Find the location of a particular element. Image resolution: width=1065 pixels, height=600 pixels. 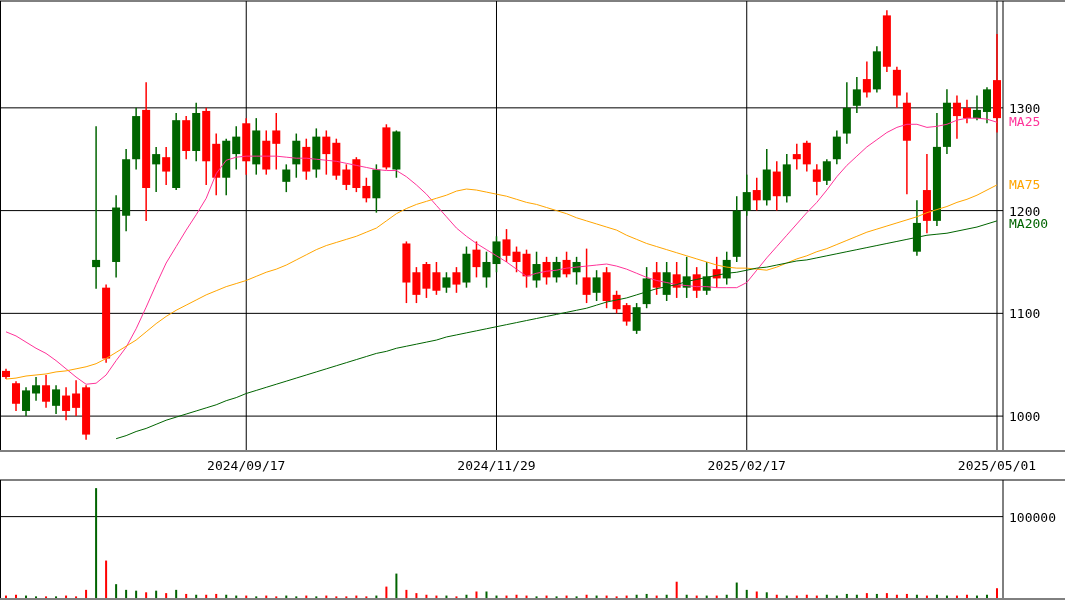

y-tick-label: 1000 is located at coordinates (1025, 417).